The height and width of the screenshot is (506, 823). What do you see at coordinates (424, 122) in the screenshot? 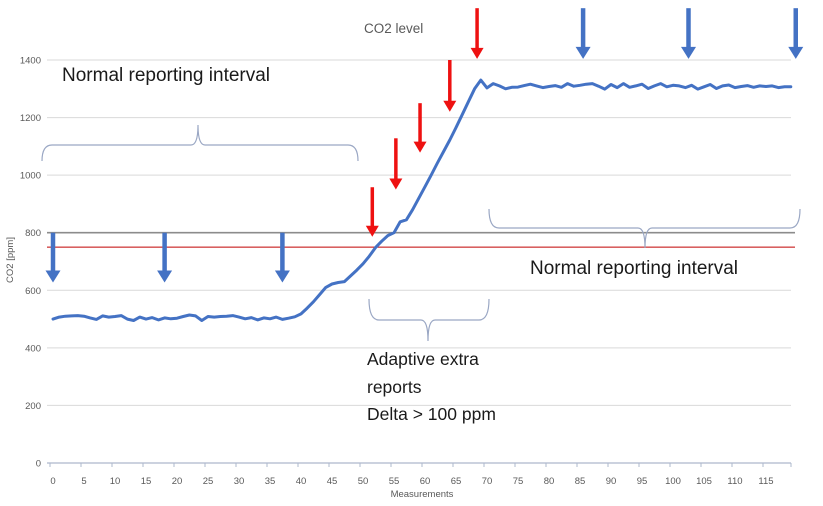
I see `adaptive-extra-report-arrows` at bounding box center [424, 122].